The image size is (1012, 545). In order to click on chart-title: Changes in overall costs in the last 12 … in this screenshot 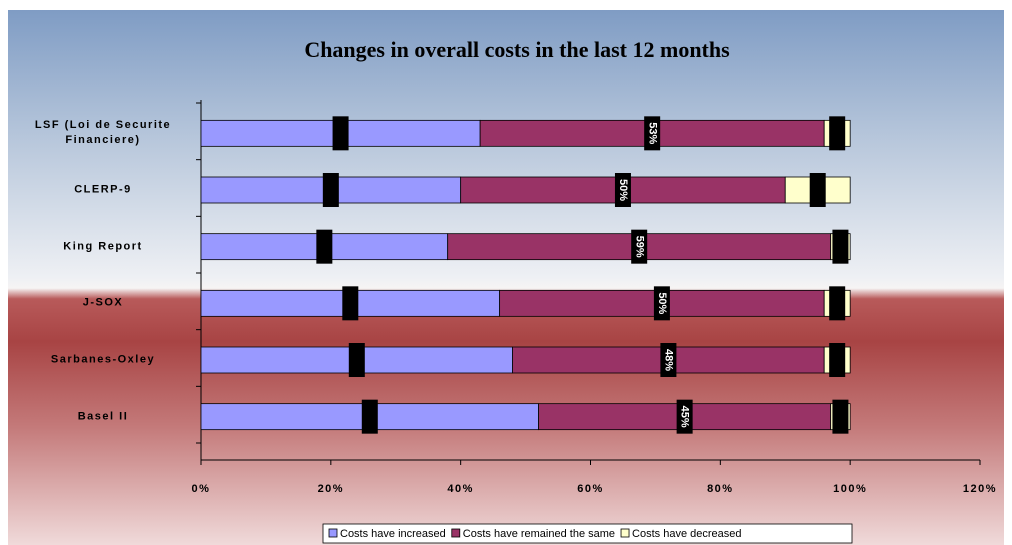, I will do `click(517, 49)`.